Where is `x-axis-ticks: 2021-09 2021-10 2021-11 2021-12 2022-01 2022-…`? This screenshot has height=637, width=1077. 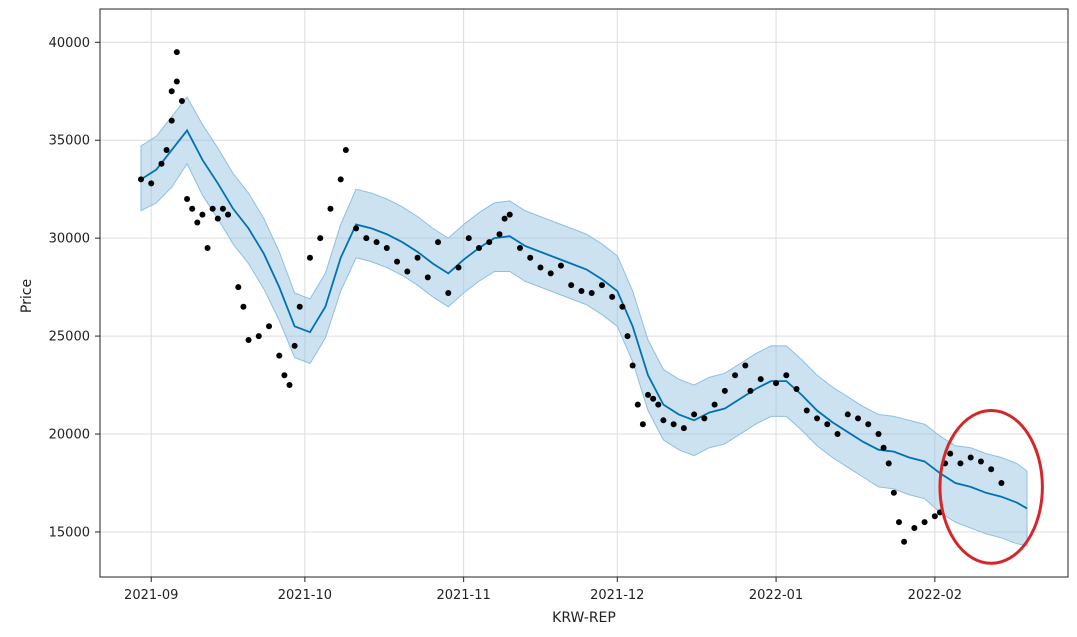 x-axis-ticks: 2021-09 2021-10 2021-11 2021-12 2022-01 2022-… is located at coordinates (543, 590).